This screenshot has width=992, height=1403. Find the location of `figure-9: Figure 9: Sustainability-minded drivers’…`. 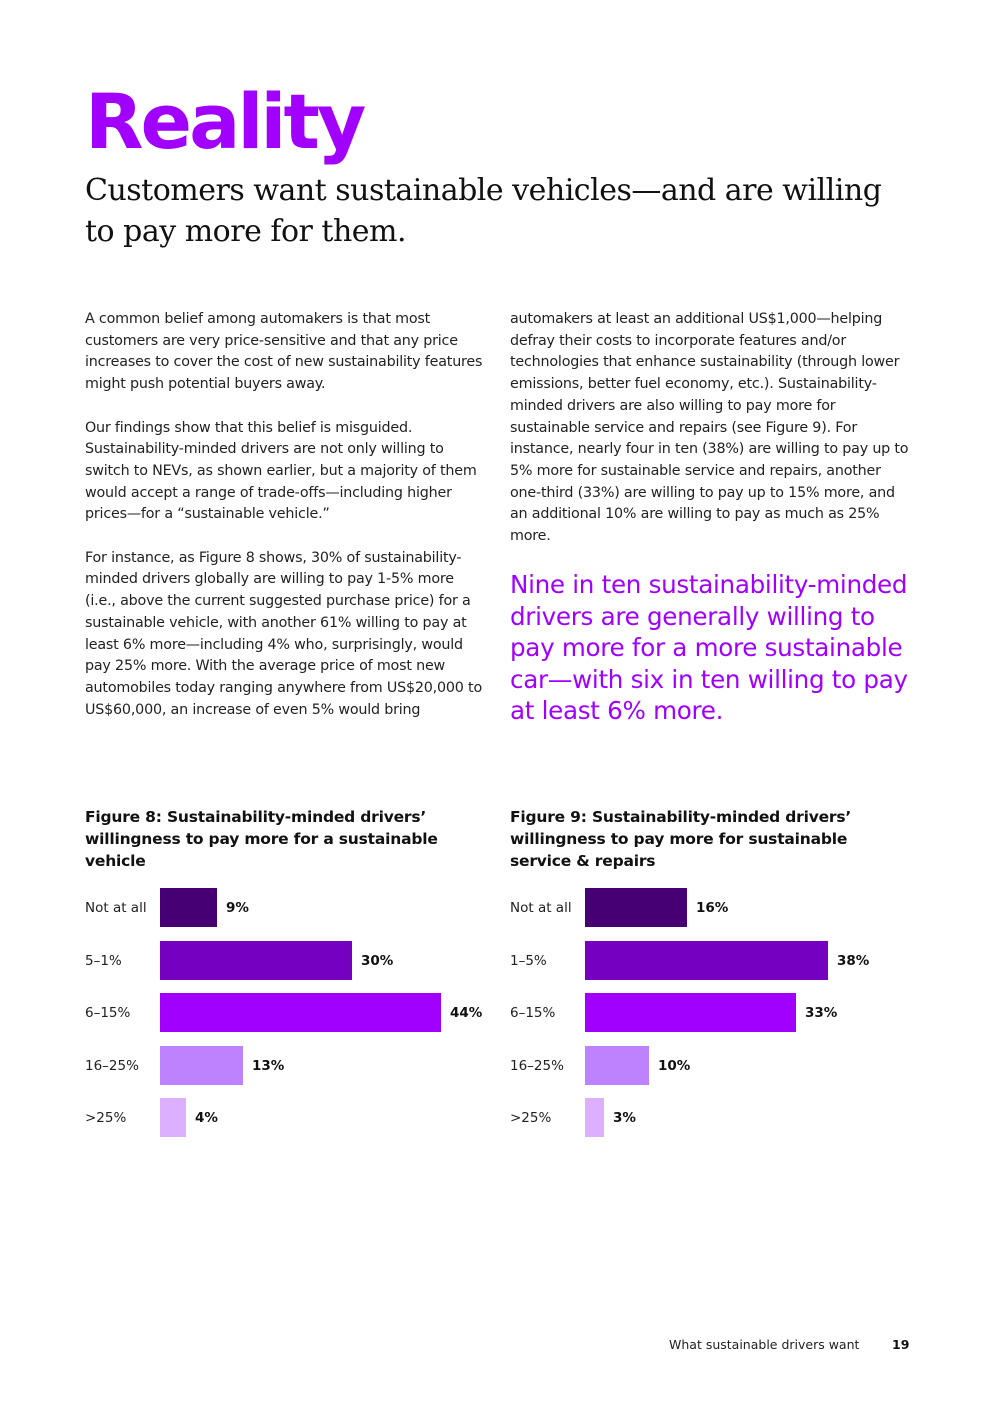

figure-9: Figure 9: Sustainability-minded drivers’… is located at coordinates (710, 977).